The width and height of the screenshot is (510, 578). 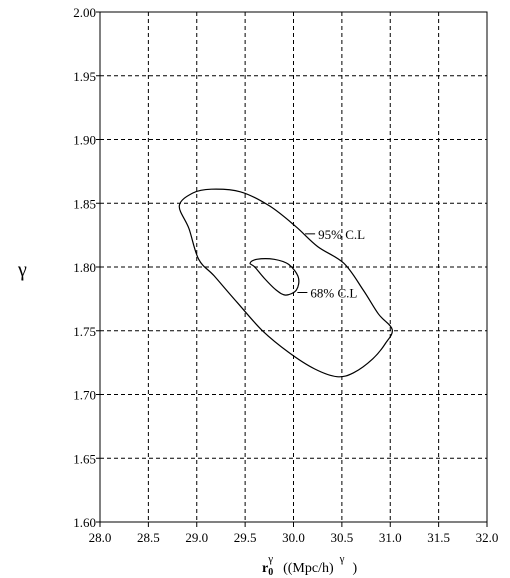 I want to click on x-axis-label-units: ((Mpc/h), so click(x=308, y=568).